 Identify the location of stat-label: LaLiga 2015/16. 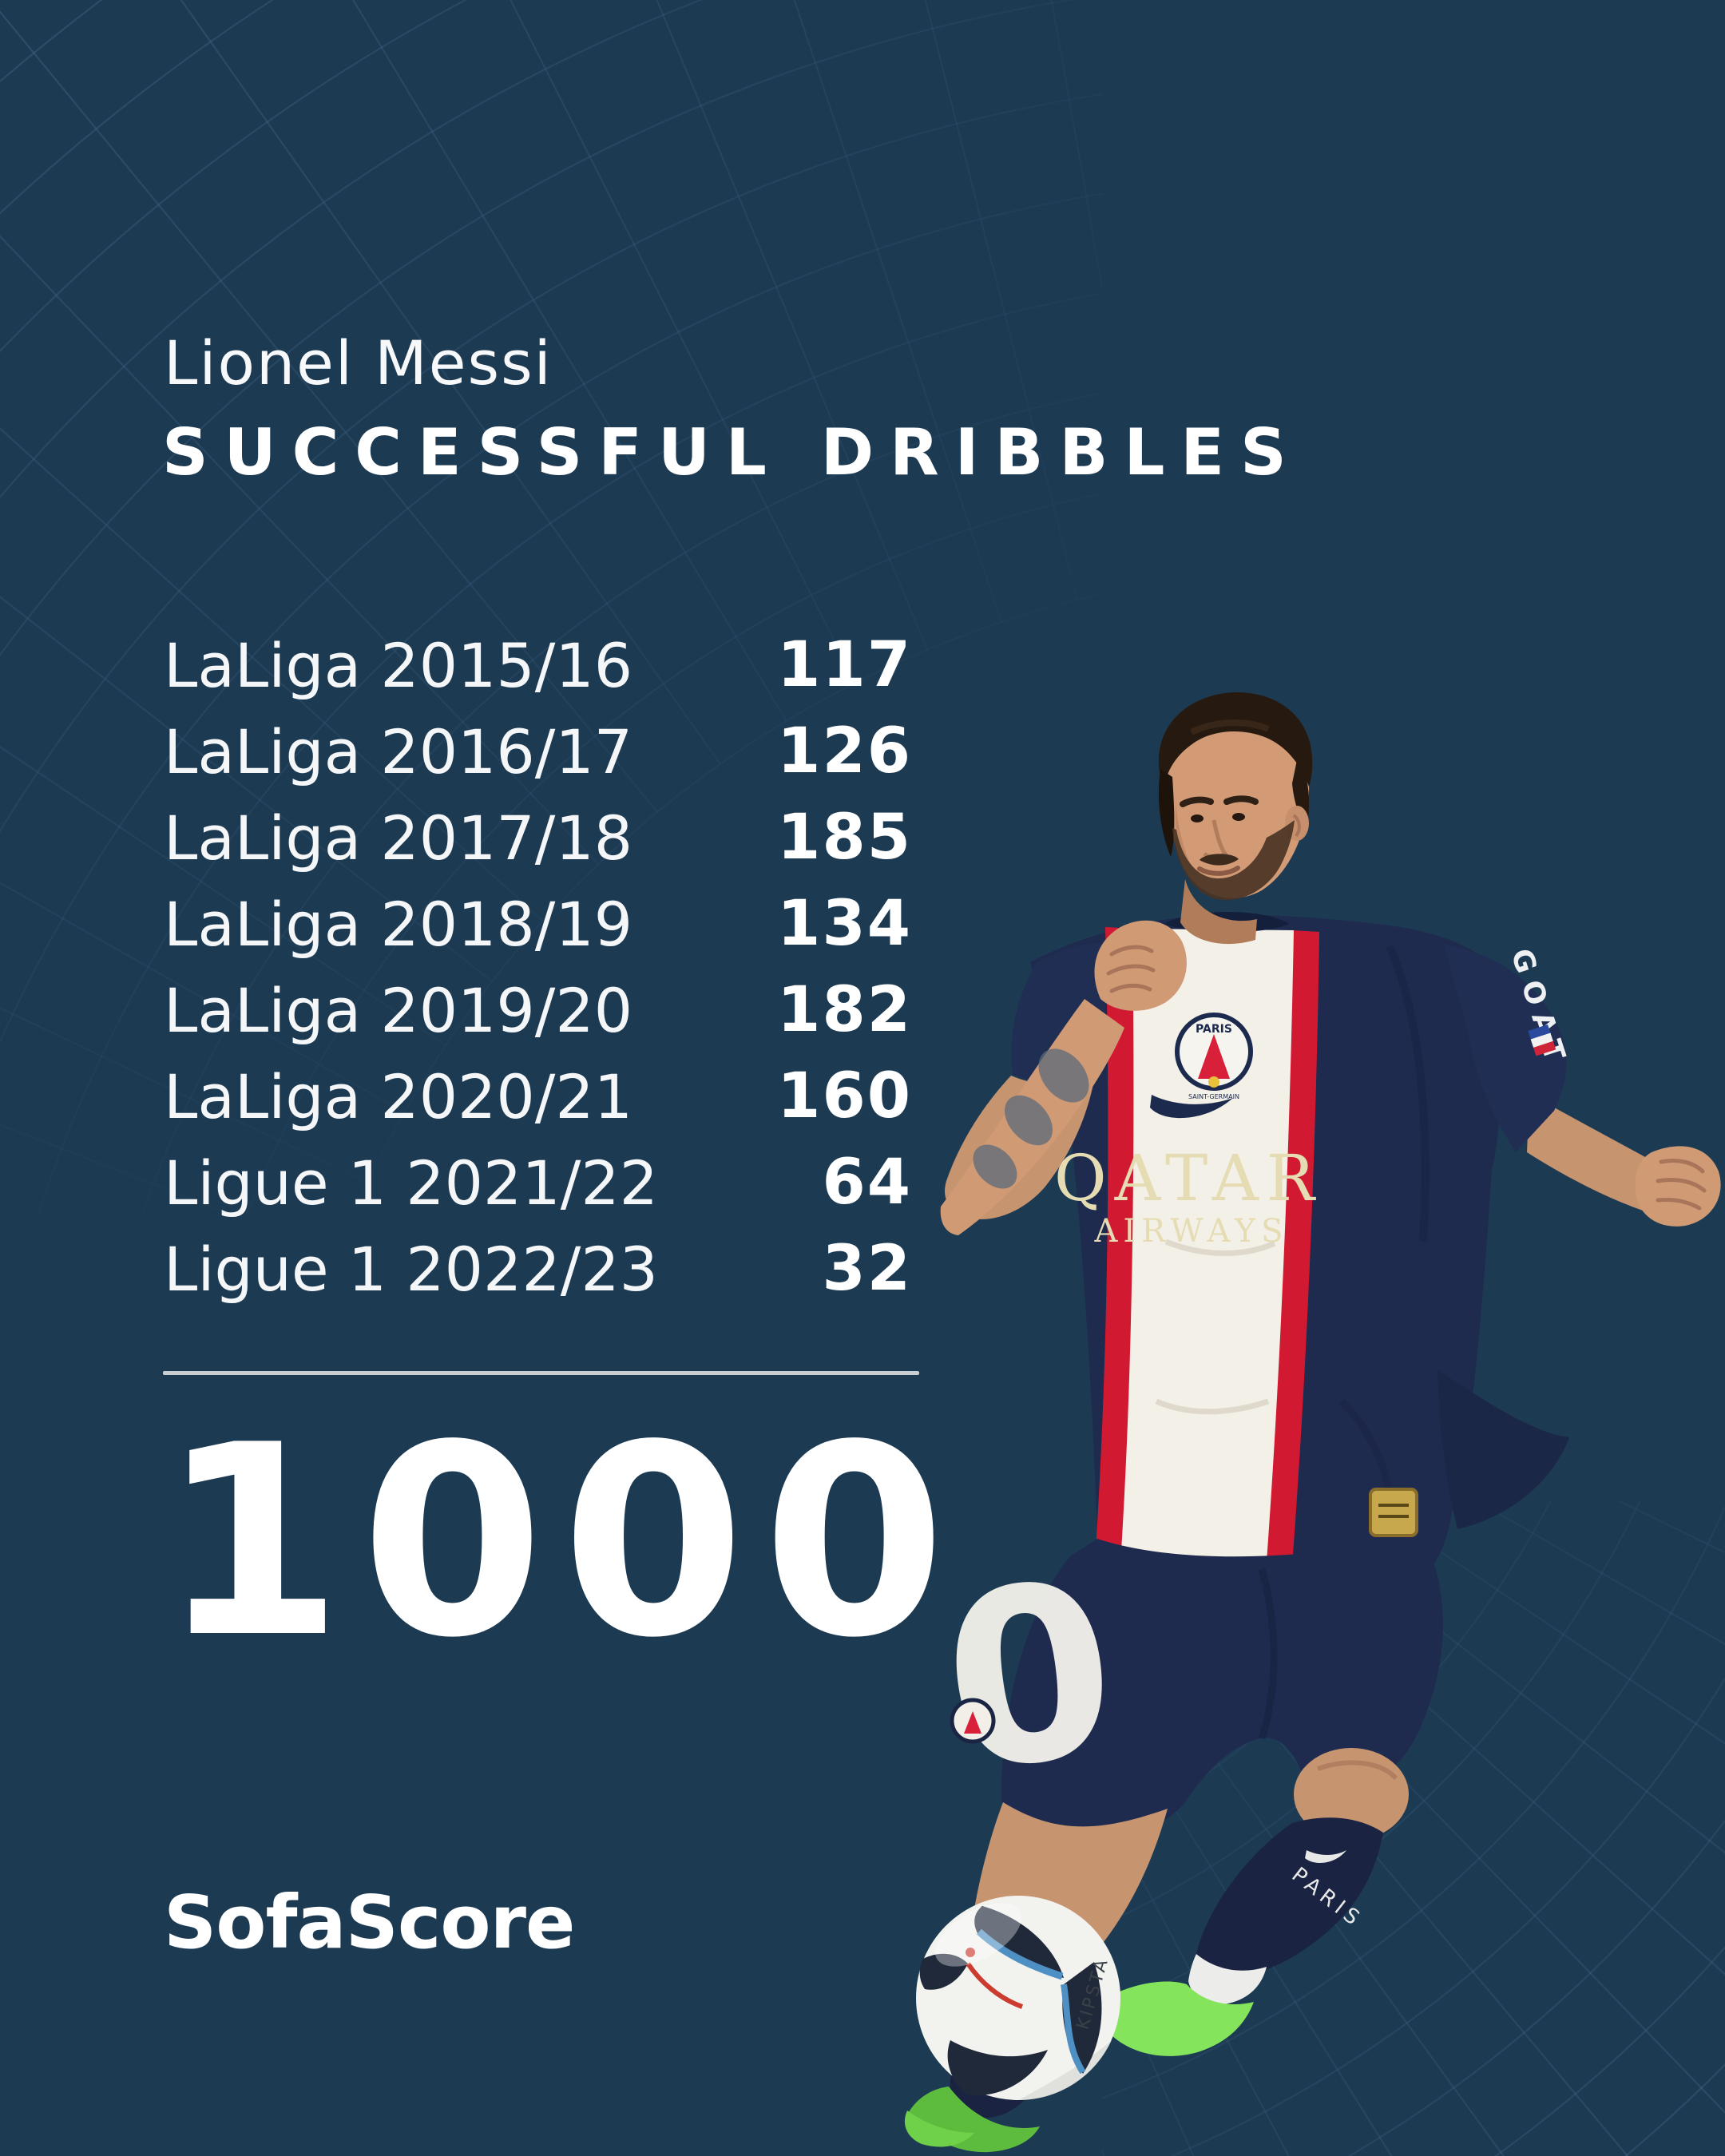
(399, 665).